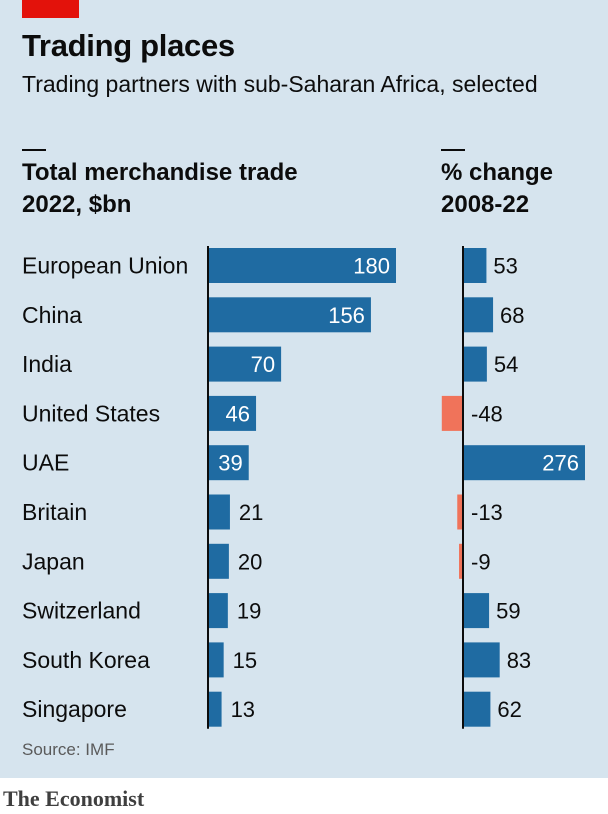  Describe the element at coordinates (519, 660) in the screenshot. I see `change-value-label-south-korea: 83` at that location.